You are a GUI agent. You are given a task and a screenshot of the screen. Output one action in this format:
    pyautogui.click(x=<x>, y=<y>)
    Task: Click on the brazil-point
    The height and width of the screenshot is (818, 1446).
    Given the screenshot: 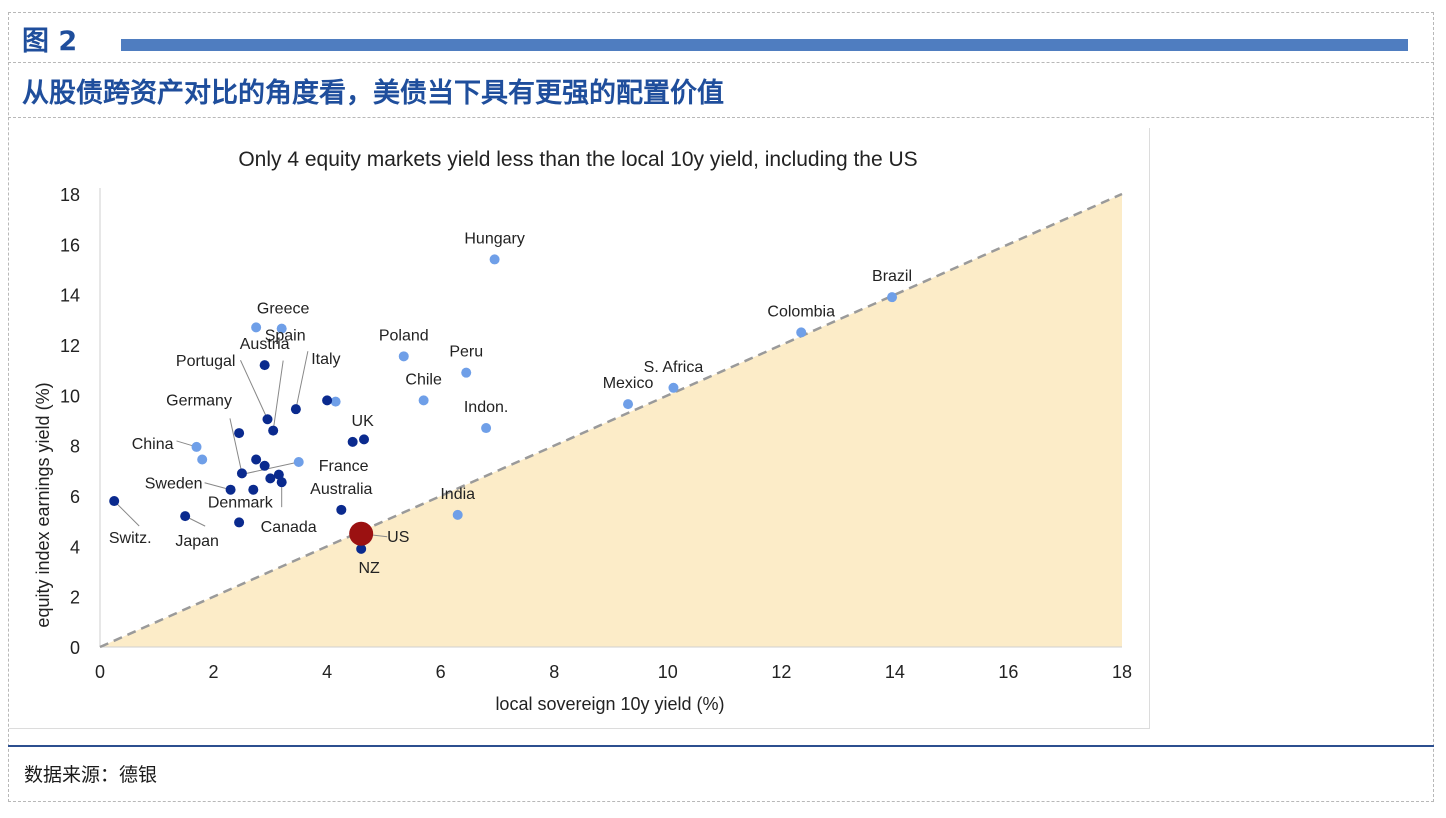 What is the action you would take?
    pyautogui.click(x=892, y=297)
    